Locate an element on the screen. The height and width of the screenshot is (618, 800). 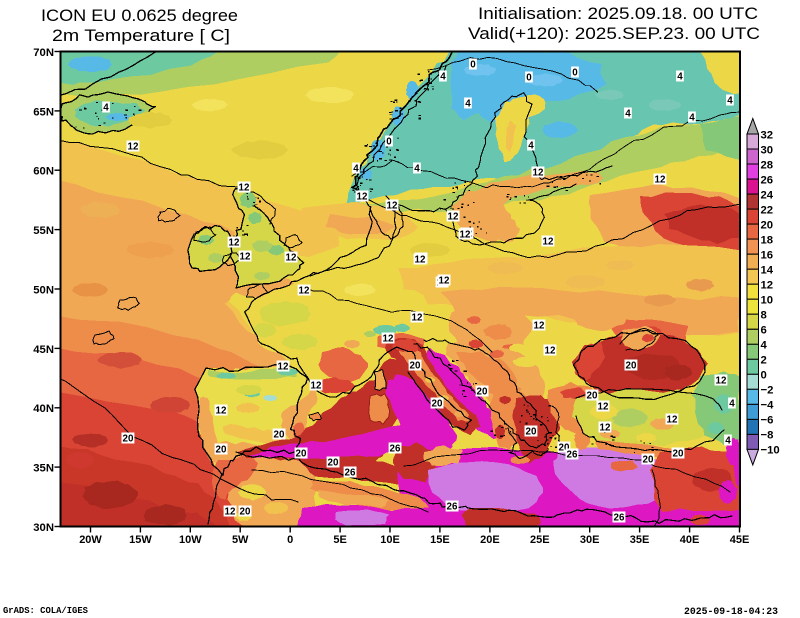
svg-text: 45E is located at coordinates (740, 540).